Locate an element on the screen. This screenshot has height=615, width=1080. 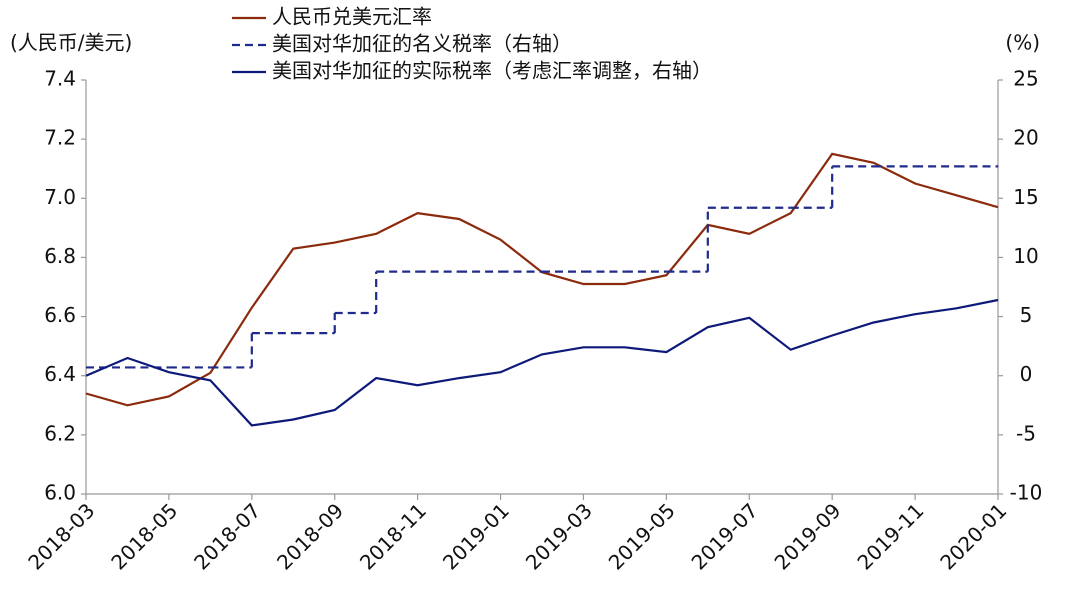
x-tick-label: 2018-11 is located at coordinates (393, 536).